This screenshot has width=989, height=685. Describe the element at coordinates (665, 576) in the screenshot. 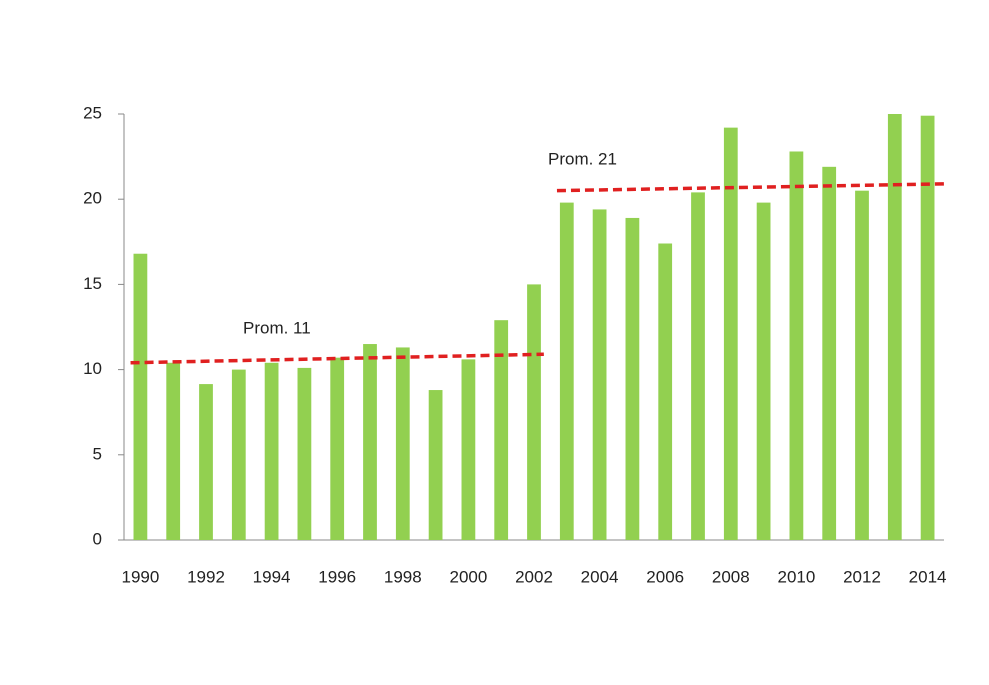

I see `x-tick-label: 2006` at that location.